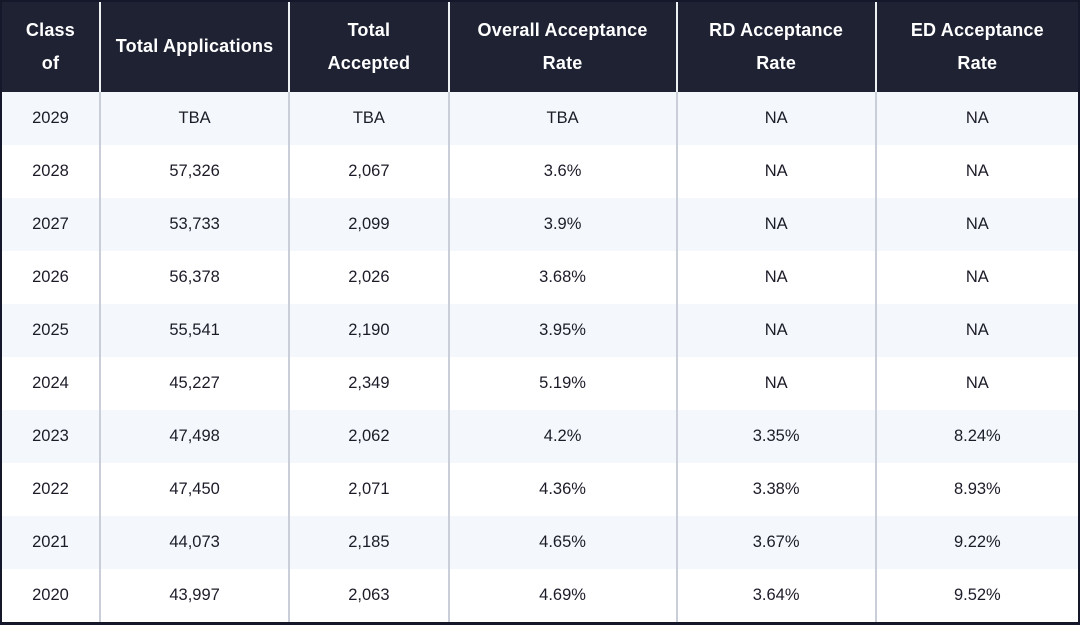 This screenshot has height=625, width=1080. I want to click on value-cell: 2,067, so click(368, 171).